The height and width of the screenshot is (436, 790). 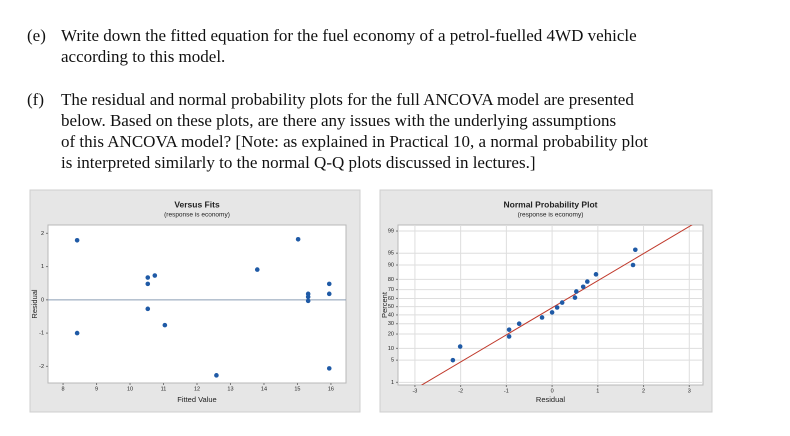 What do you see at coordinates (36, 35) in the screenshot?
I see `question-label: (e)` at bounding box center [36, 35].